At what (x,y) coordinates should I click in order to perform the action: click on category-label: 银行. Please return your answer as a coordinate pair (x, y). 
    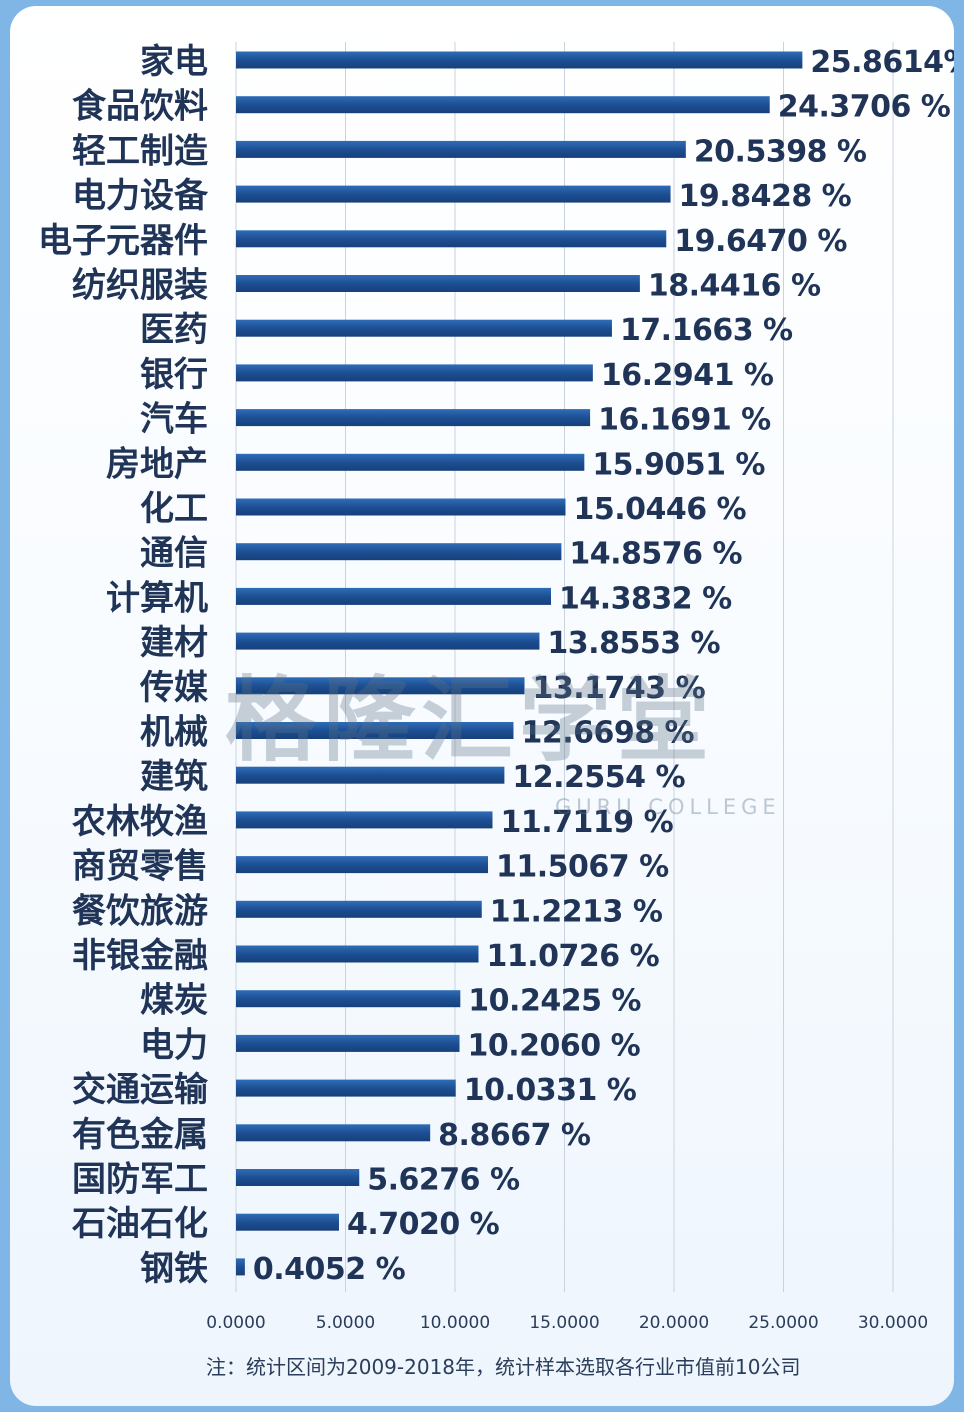
    Looking at the image, I should click on (174, 375).